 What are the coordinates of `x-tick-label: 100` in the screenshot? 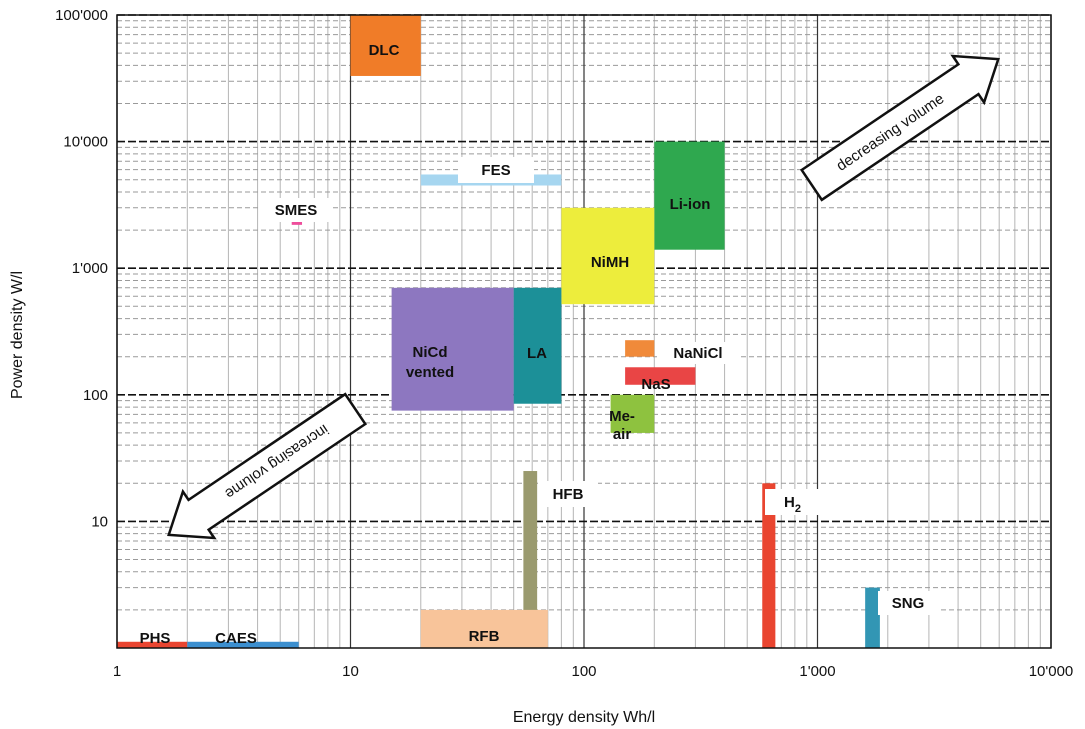 It's located at (583, 671).